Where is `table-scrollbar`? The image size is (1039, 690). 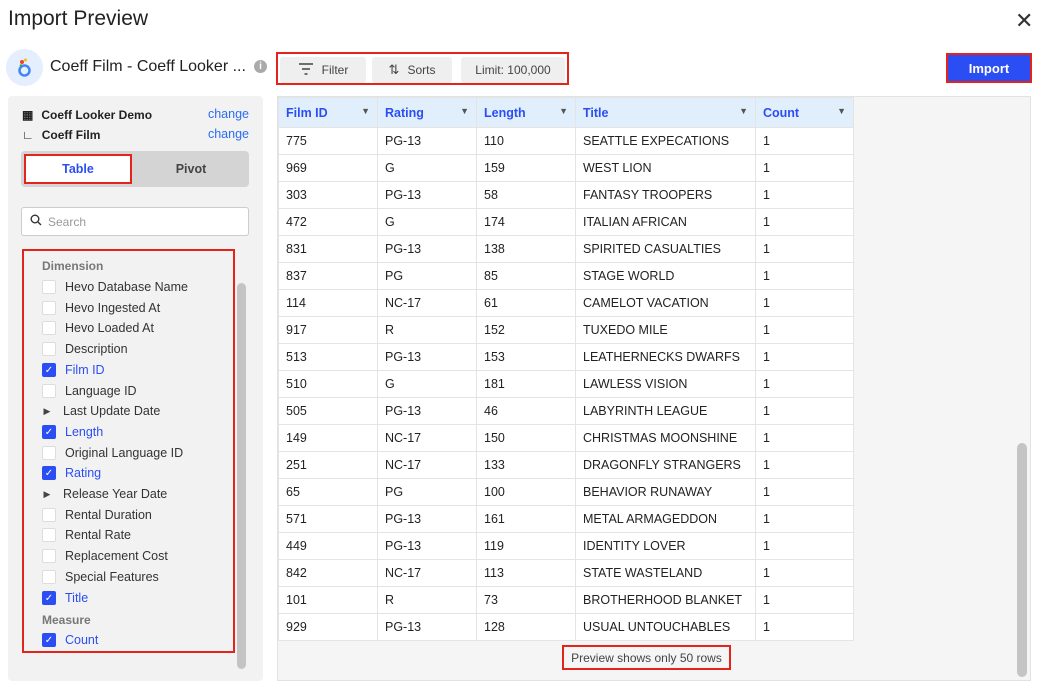
table-scrollbar is located at coordinates (1022, 560).